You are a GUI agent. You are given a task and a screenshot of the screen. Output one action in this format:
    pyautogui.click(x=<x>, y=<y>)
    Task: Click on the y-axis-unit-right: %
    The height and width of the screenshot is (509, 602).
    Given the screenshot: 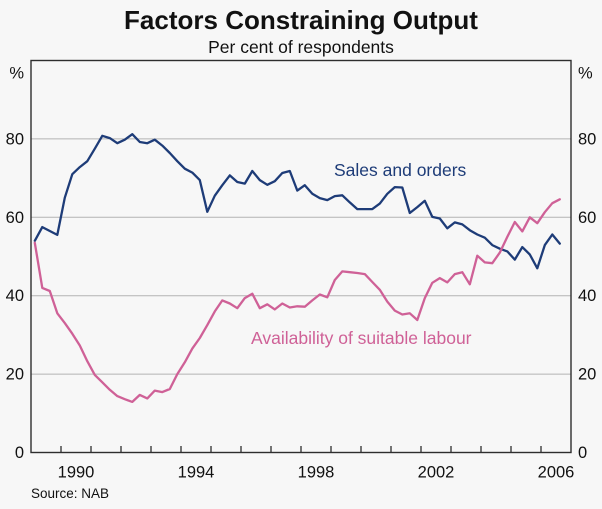 What is the action you would take?
    pyautogui.click(x=585, y=74)
    